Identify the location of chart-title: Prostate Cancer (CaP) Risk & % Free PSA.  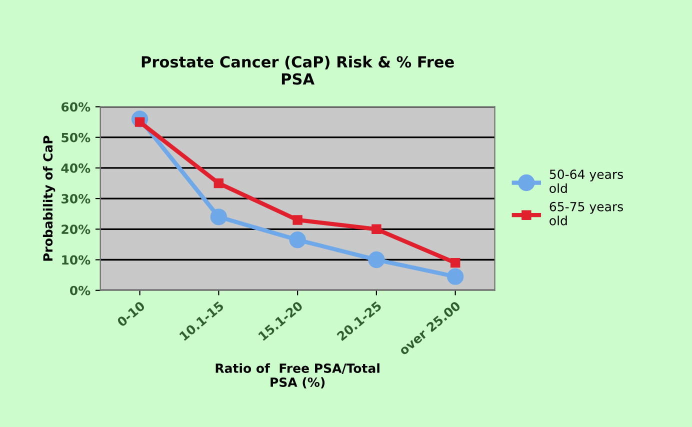
(298, 70).